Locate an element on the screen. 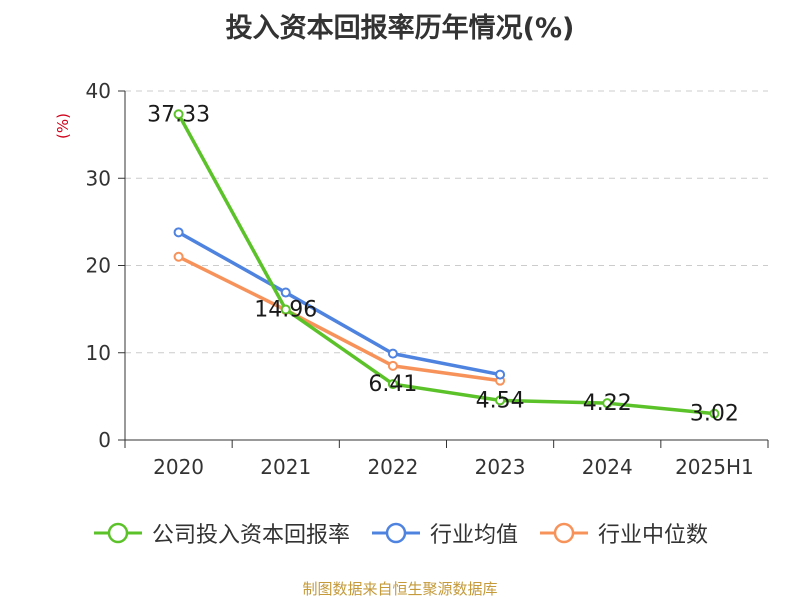 The height and width of the screenshot is (600, 800). data-label: 4.54 is located at coordinates (500, 400).